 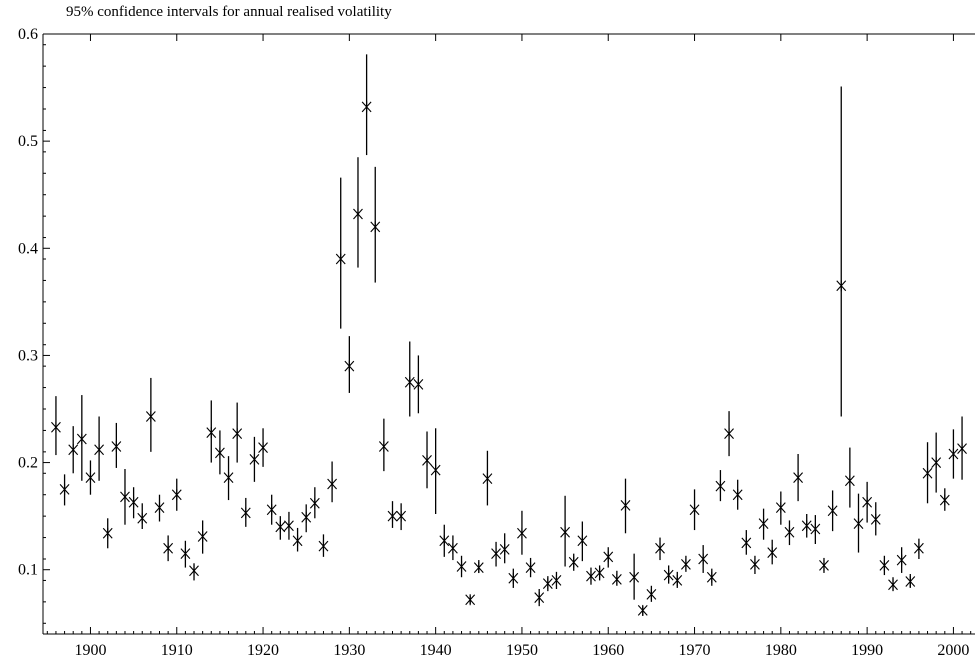 I want to click on x-tick-label: 1940, so click(x=436, y=650).